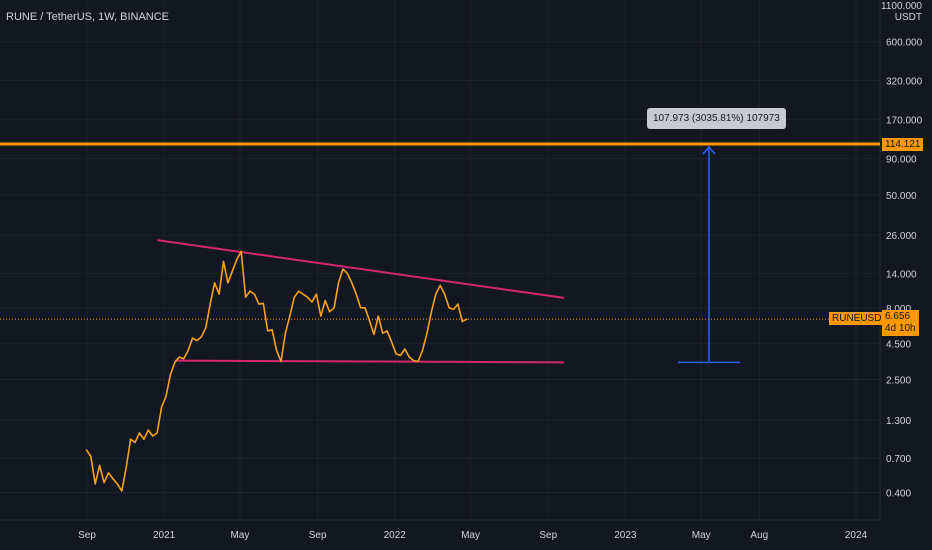  I want to click on price-tick-label: 320.000, so click(904, 81).